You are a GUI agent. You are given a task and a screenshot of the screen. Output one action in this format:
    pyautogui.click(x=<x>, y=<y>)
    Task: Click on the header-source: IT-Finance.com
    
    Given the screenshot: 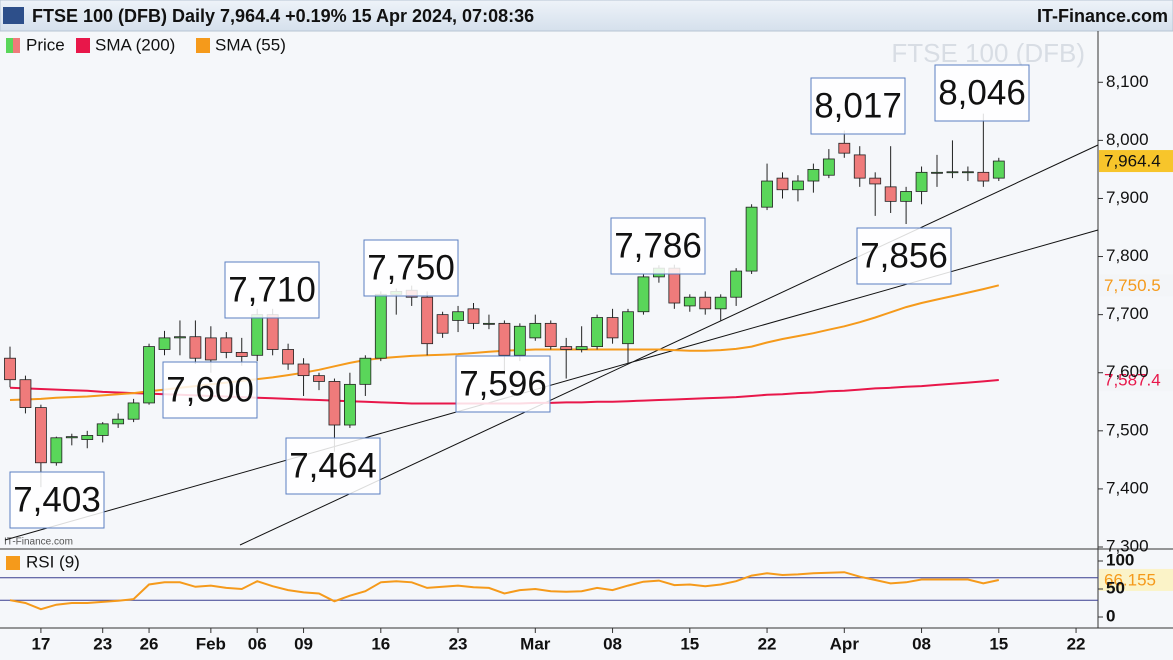 What is the action you would take?
    pyautogui.click(x=1102, y=16)
    